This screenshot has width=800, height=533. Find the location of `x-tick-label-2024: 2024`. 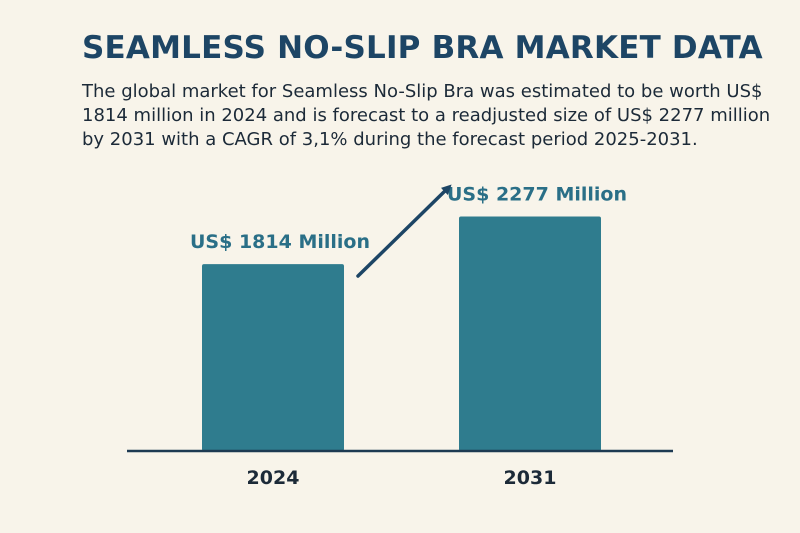

x-tick-label-2024: 2024 is located at coordinates (273, 478).